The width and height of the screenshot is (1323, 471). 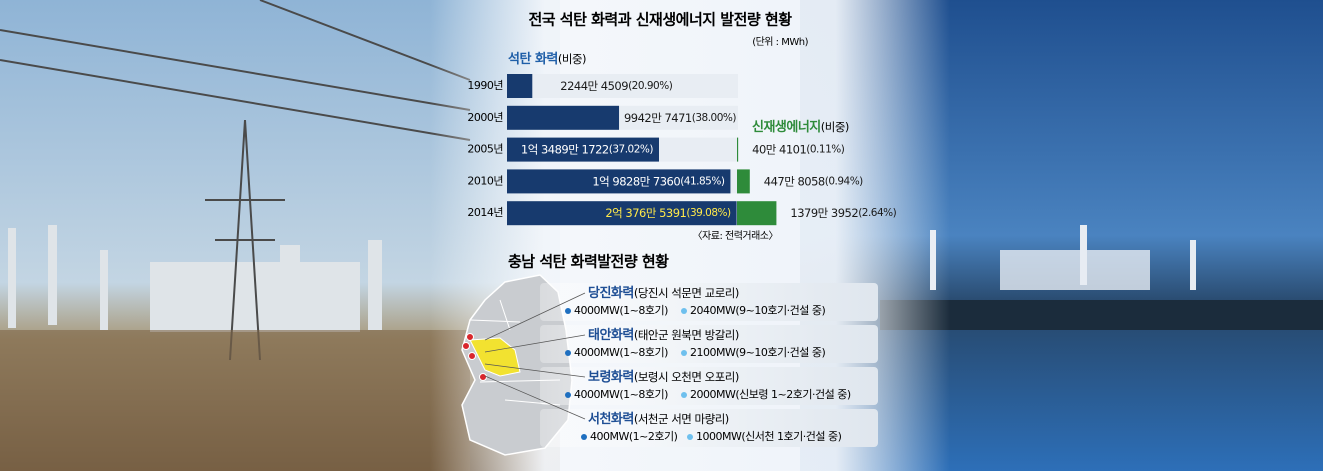 What do you see at coordinates (735, 236) in the screenshot?
I see `source-note: 〈자료: 전력거래소〉` at bounding box center [735, 236].